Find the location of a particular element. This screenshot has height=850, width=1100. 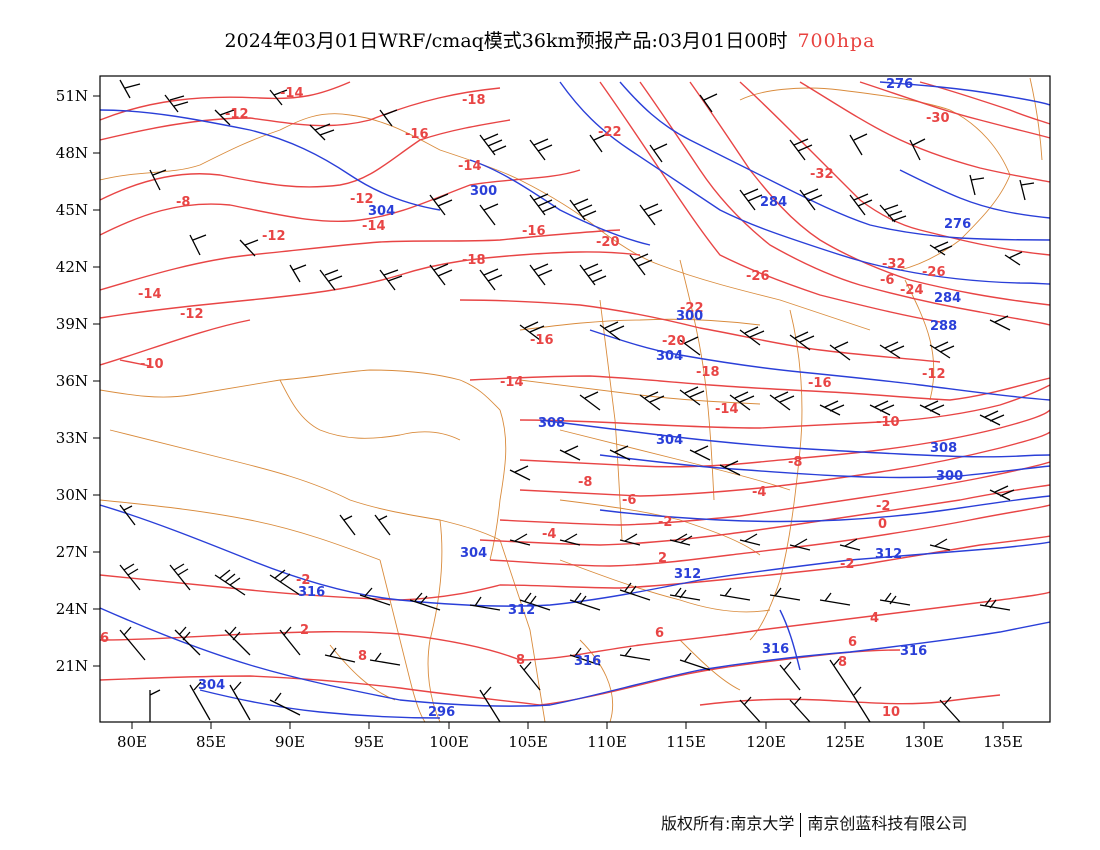

temperature-contour-label: 0 is located at coordinates (882, 524).